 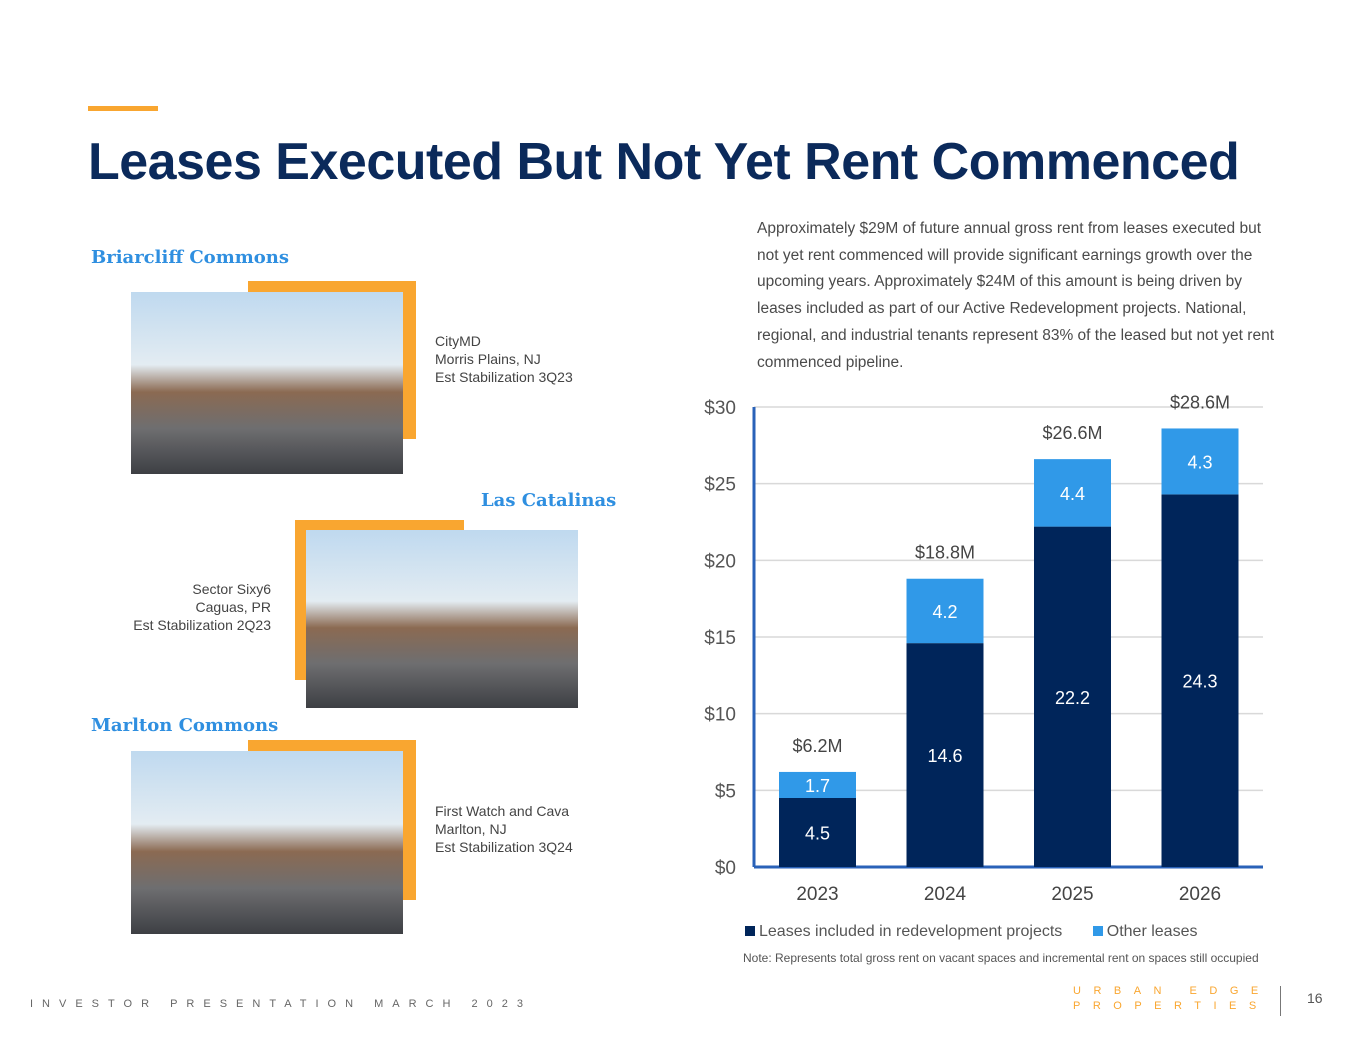 I want to click on title-accent-bar, so click(x=123, y=108).